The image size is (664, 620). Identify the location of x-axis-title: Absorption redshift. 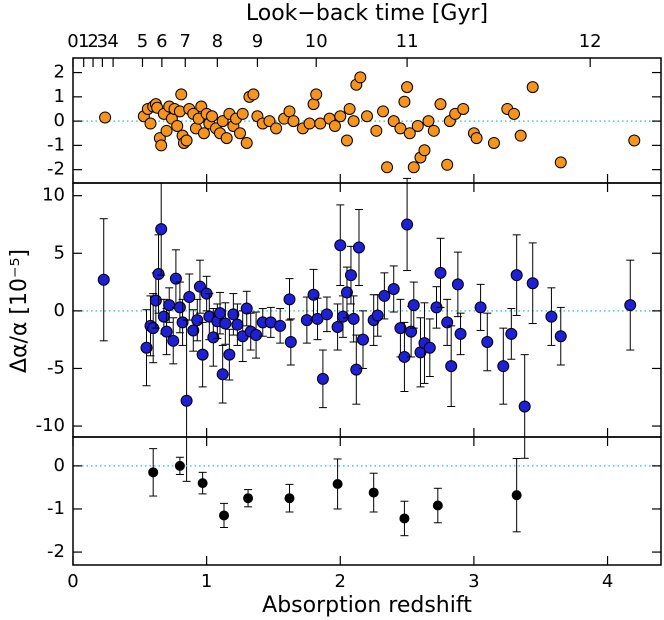
(367, 605).